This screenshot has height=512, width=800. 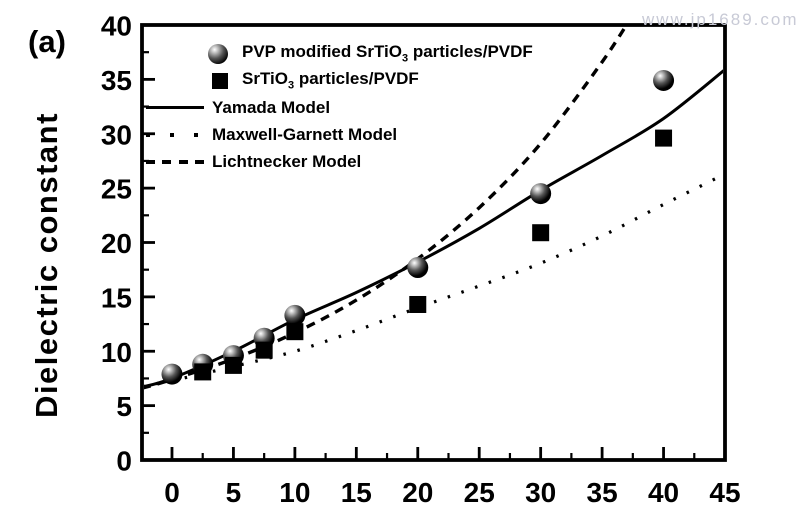 I want to click on y-axis-title: Dielectric constant, so click(x=46, y=265).